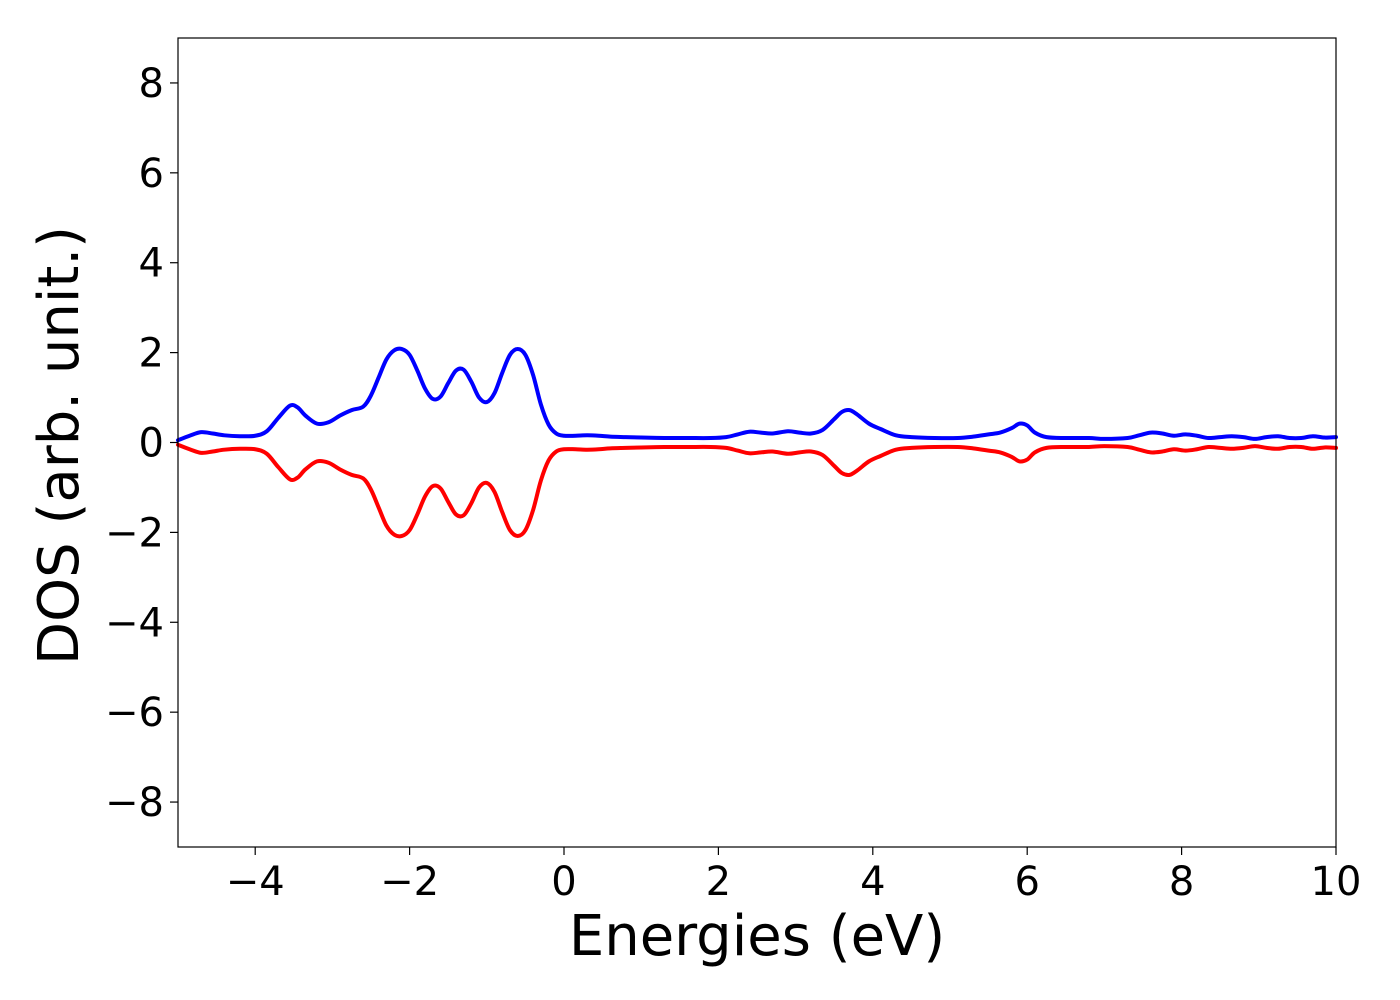 This screenshot has height=1000, width=1400. I want to click on x-tick-label: 2, so click(718, 882).